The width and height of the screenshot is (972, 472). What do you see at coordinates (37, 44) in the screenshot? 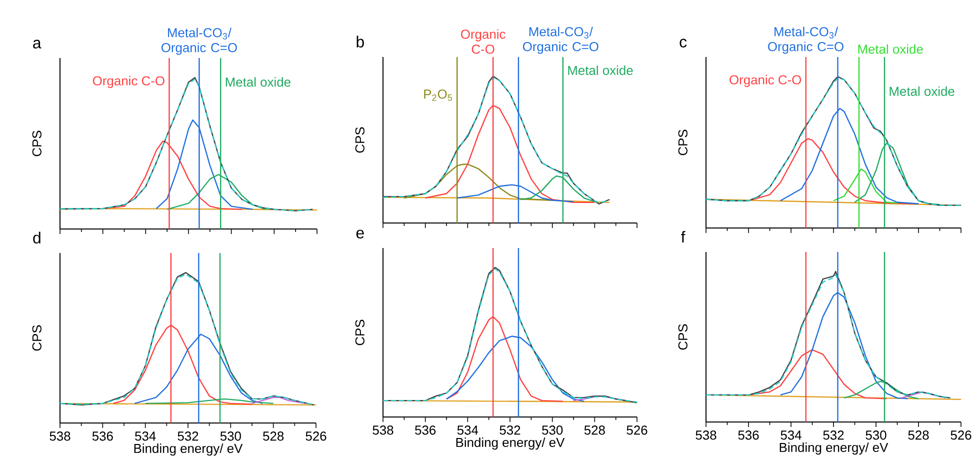
I see `chart-title: a` at bounding box center [37, 44].